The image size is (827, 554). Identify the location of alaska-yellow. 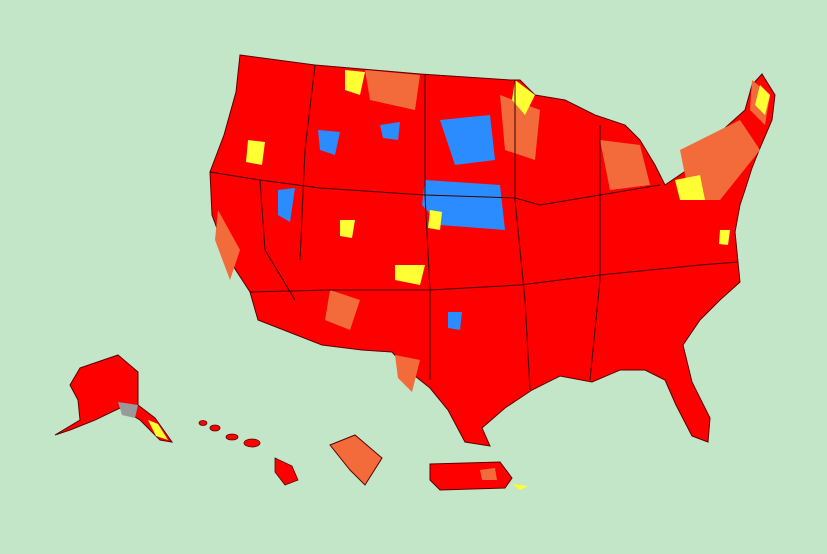
(158, 430).